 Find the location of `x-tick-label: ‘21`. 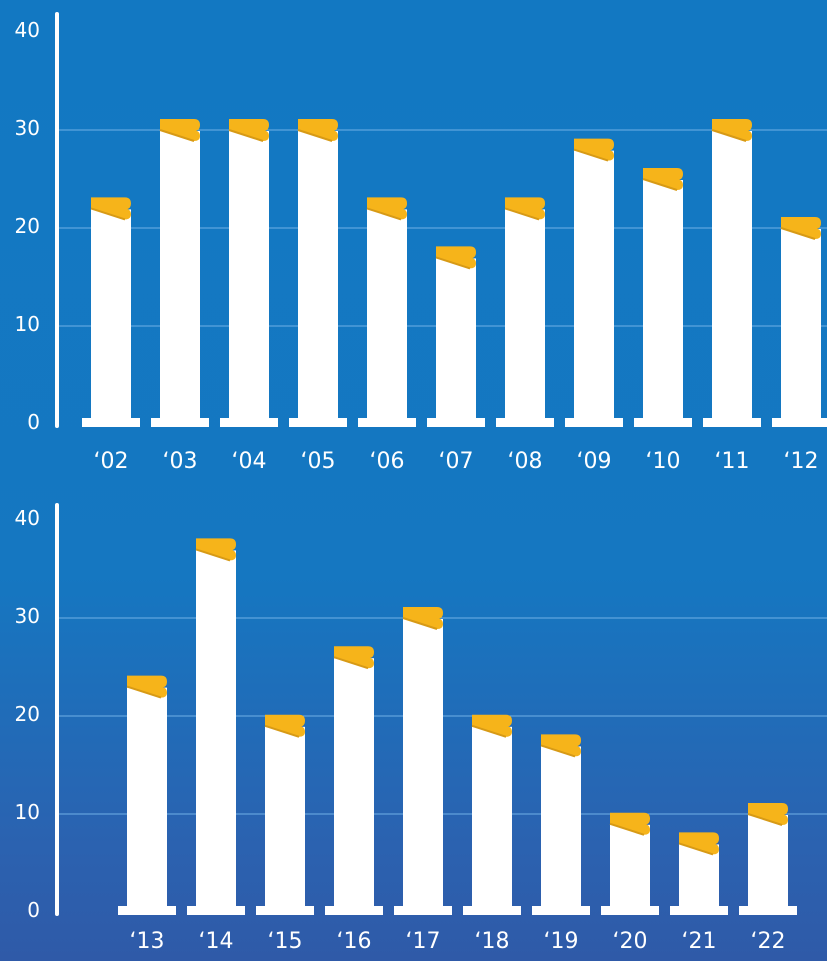

x-tick-label: ‘21 is located at coordinates (699, 941).